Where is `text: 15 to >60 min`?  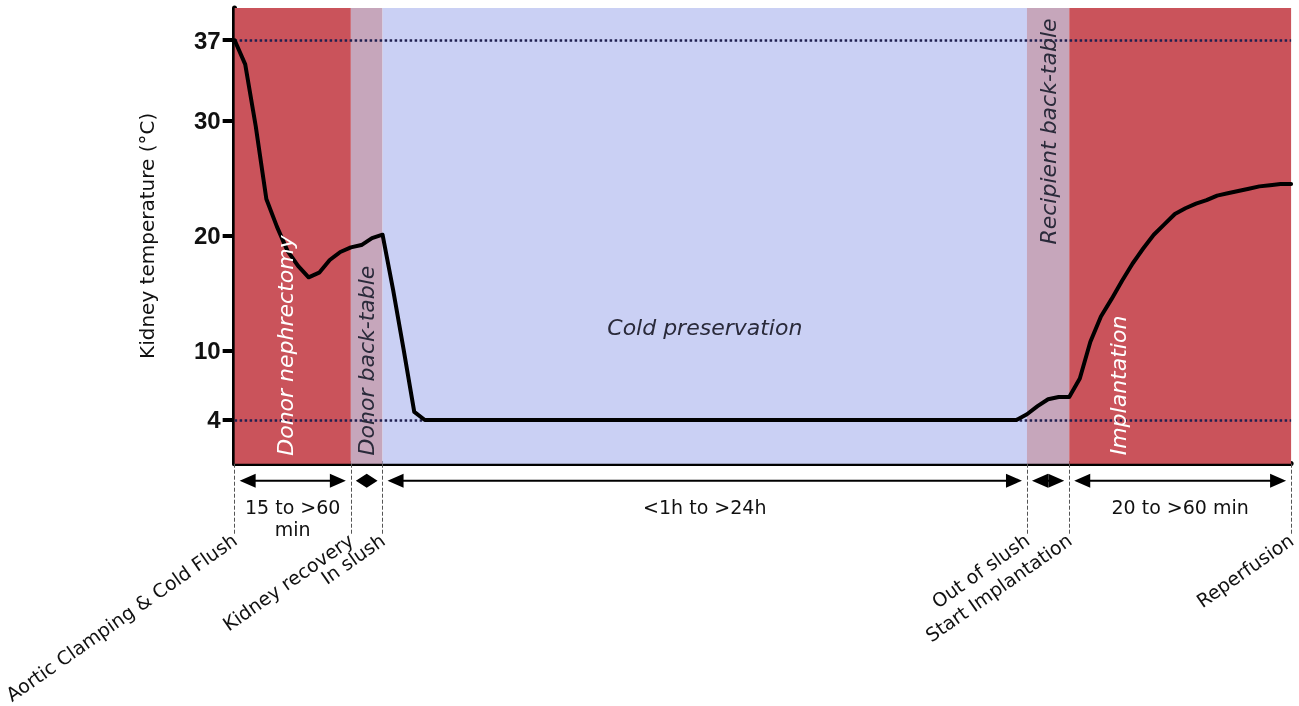 text: 15 to >60 min is located at coordinates (293, 517).